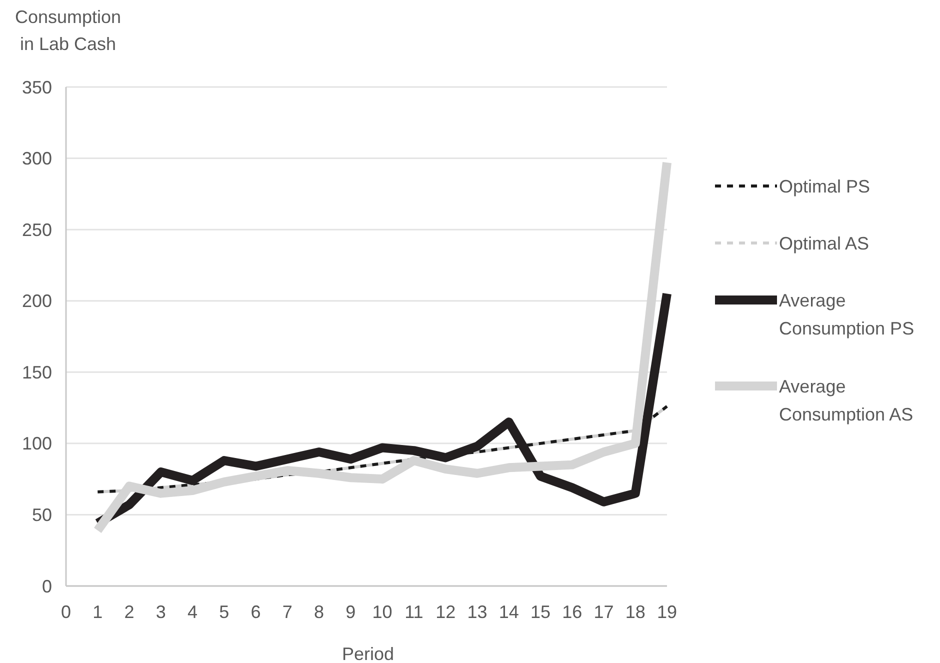 The image size is (940, 663). Describe the element at coordinates (667, 612) in the screenshot. I see `x-tick-label: 19` at that location.